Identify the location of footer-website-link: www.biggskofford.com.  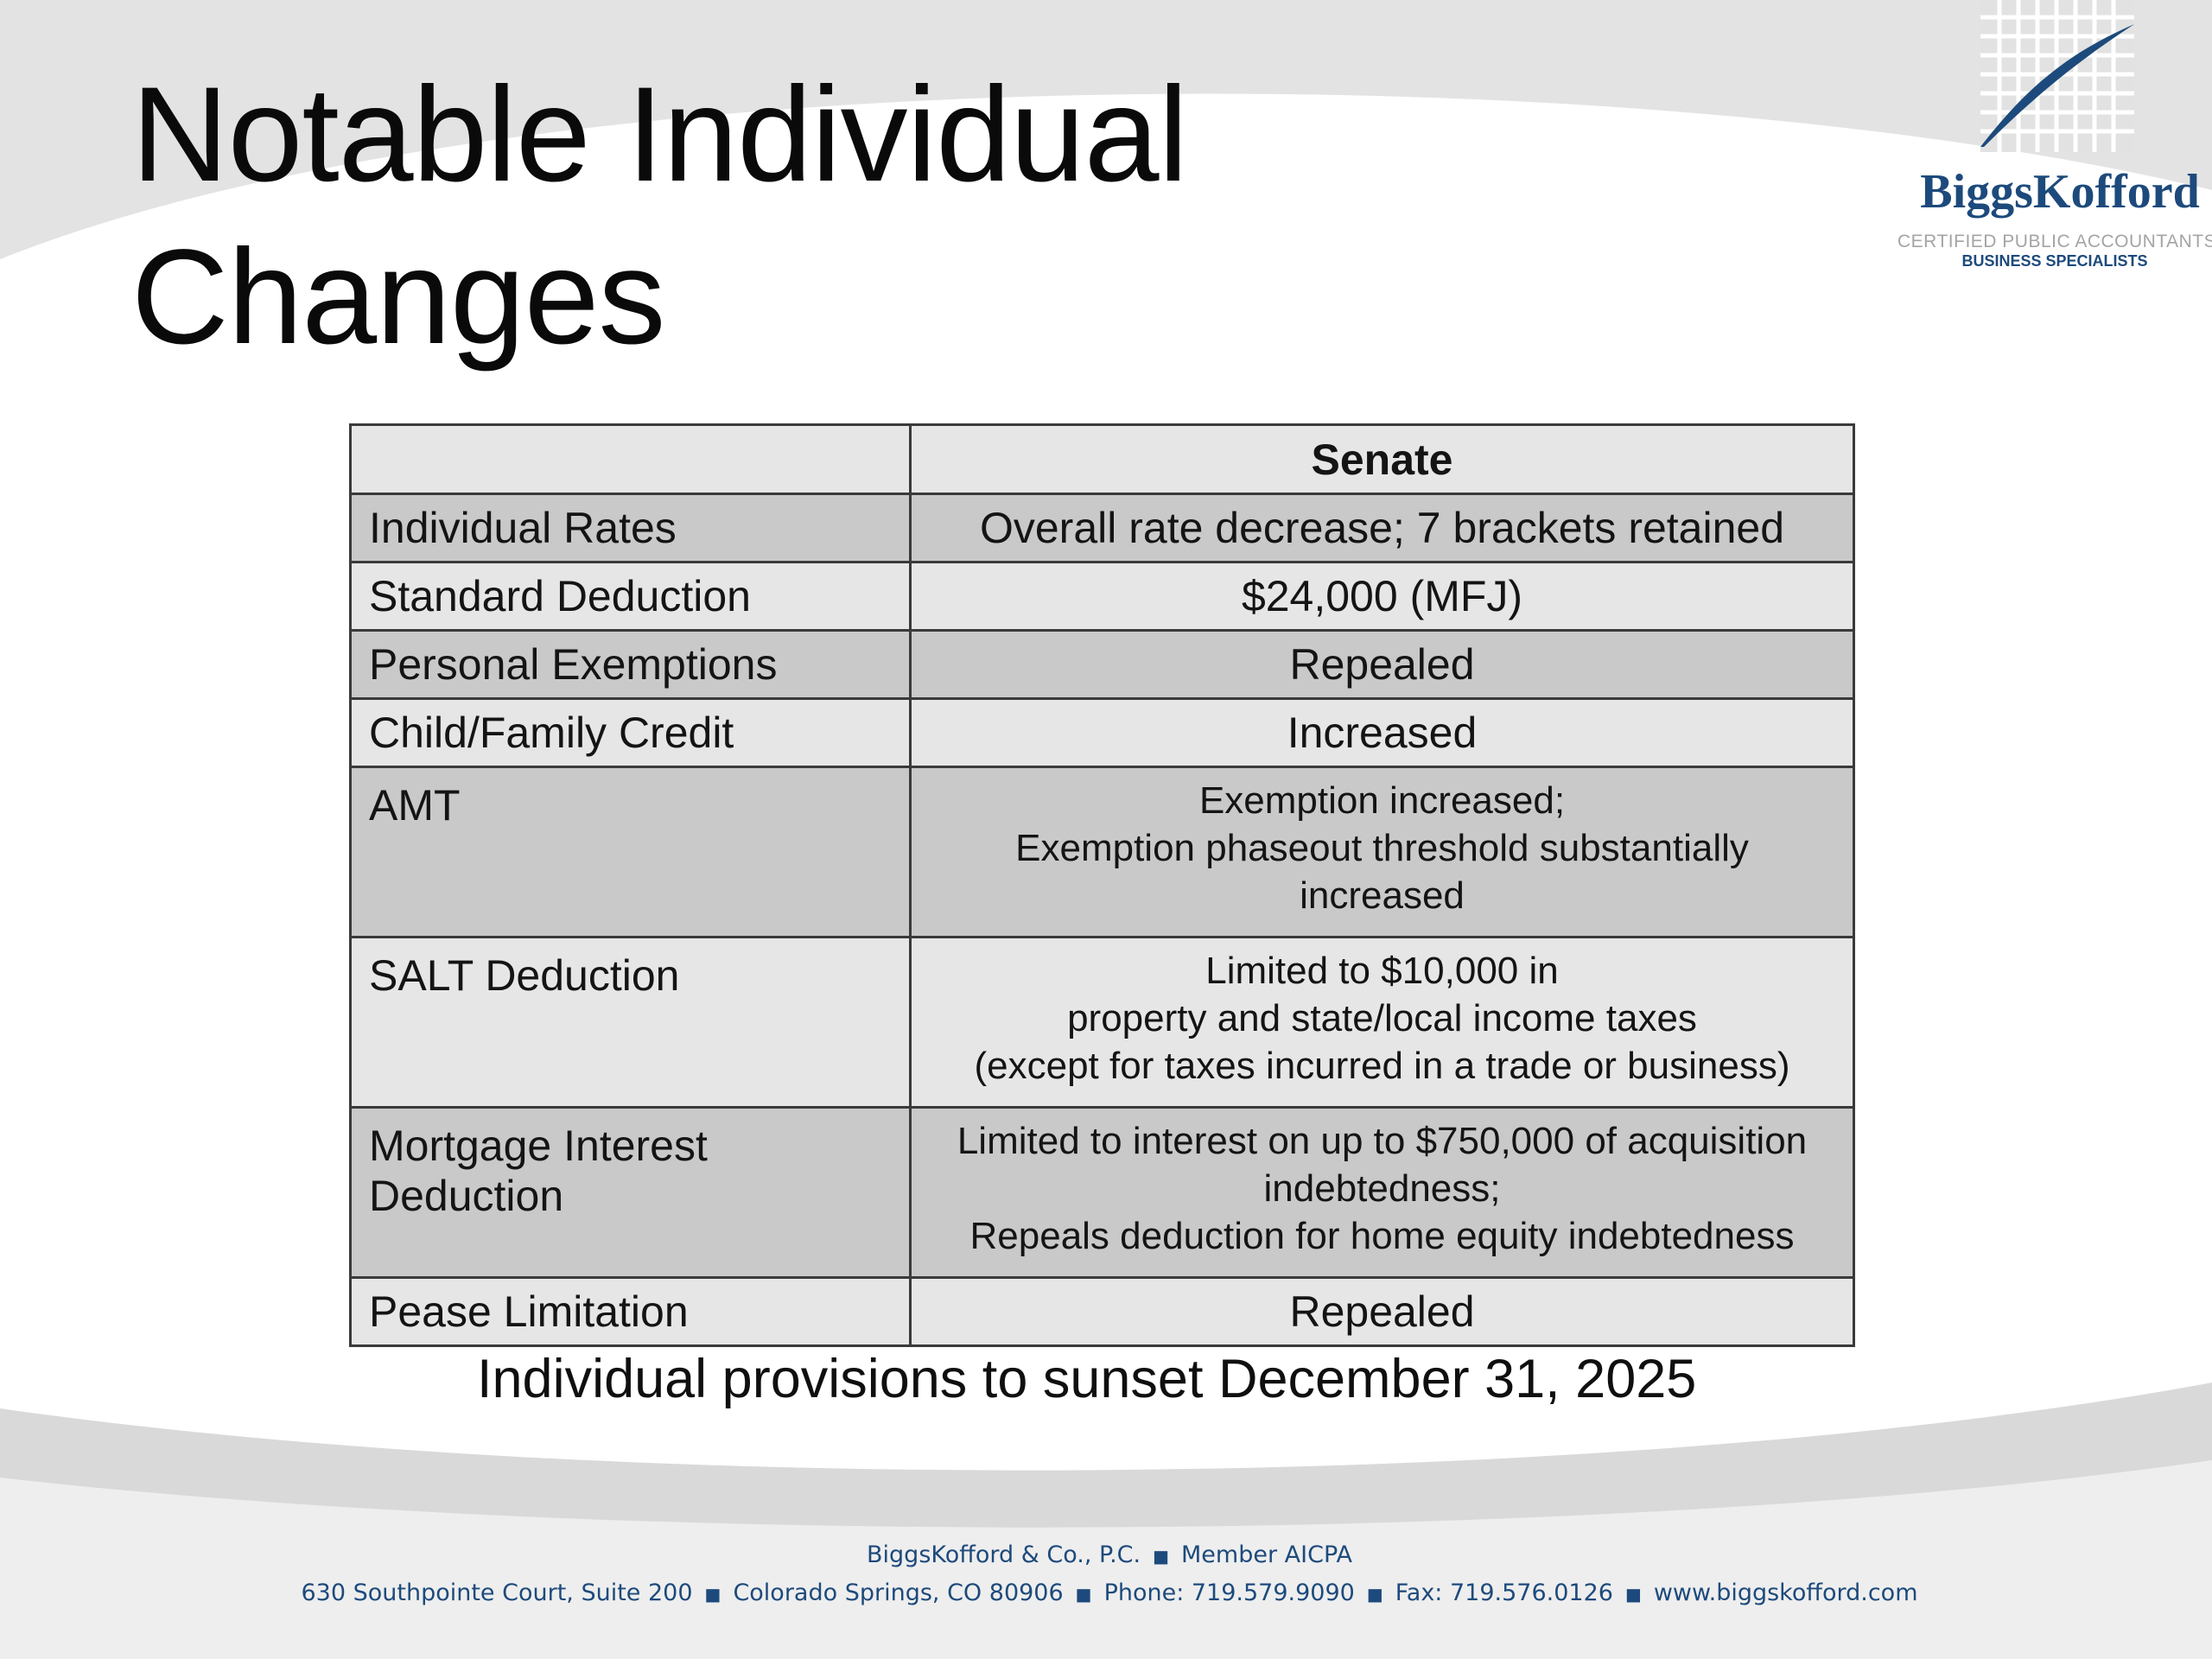
(1785, 1593).